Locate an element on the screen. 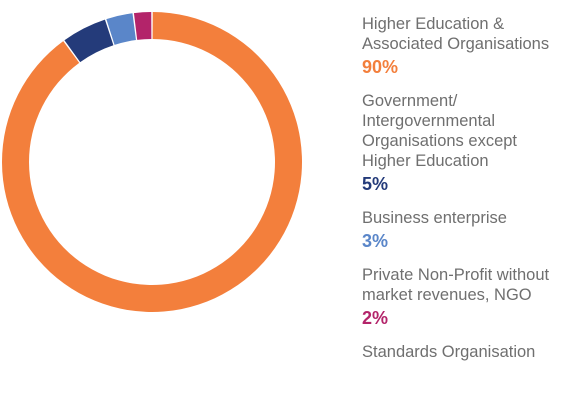 This screenshot has width=586, height=405. legend-value: 90% is located at coordinates (380, 67).